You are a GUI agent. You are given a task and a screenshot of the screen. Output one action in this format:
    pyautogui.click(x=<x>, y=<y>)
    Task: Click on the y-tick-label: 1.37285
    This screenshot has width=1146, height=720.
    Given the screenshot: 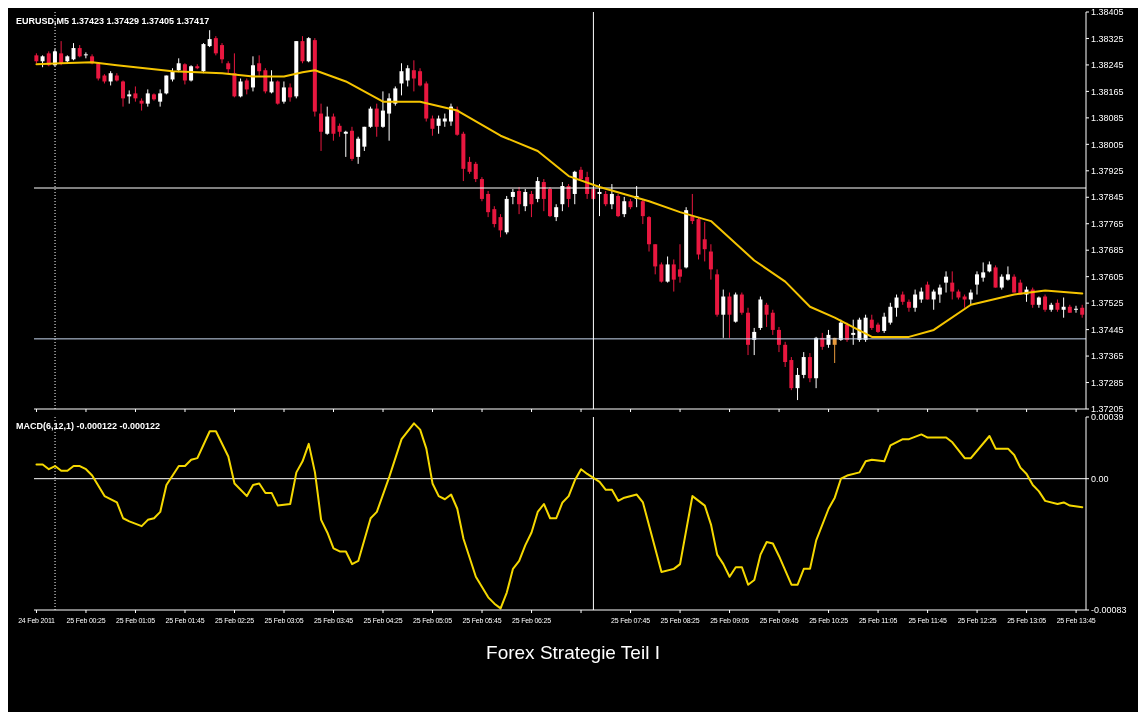 What is the action you would take?
    pyautogui.click(x=1107, y=382)
    